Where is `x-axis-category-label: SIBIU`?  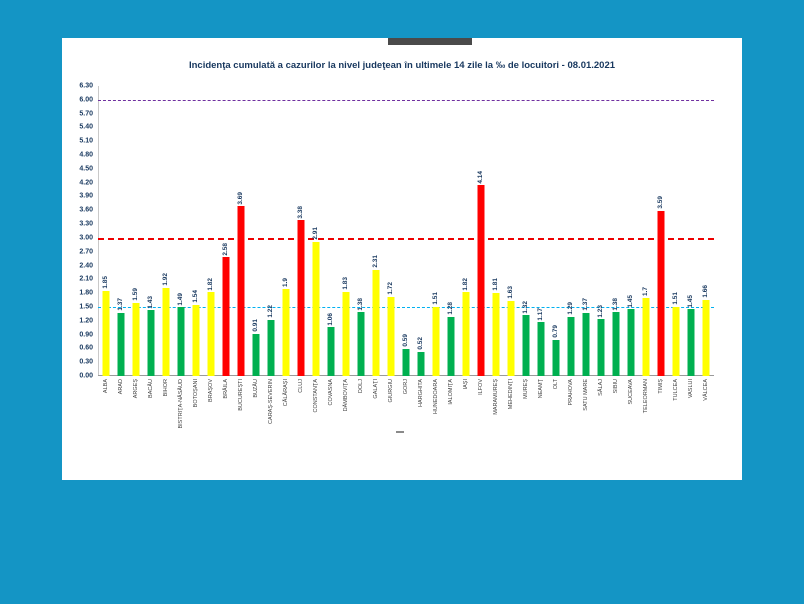 x-axis-category-label: SIBIU is located at coordinates (616, 386).